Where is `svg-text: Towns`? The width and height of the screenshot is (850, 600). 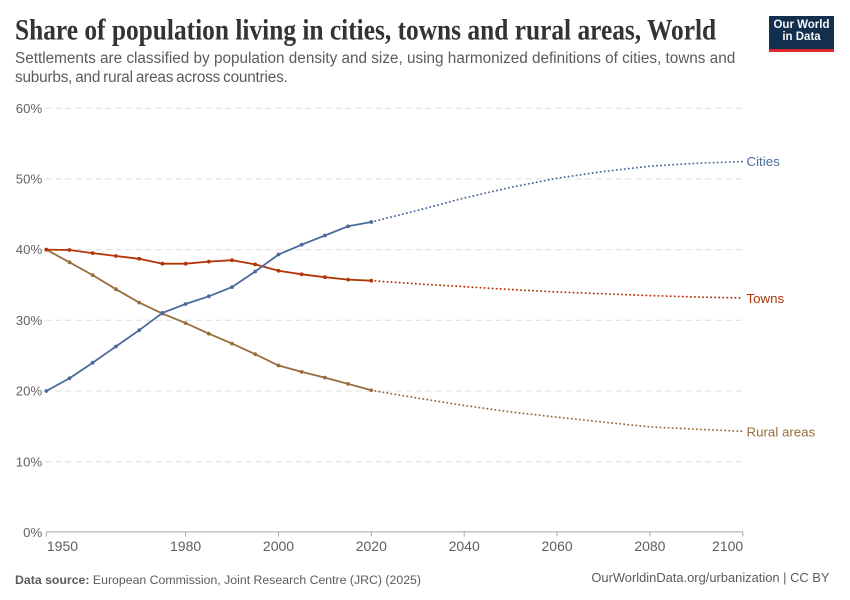
svg-text: Towns is located at coordinates (766, 298).